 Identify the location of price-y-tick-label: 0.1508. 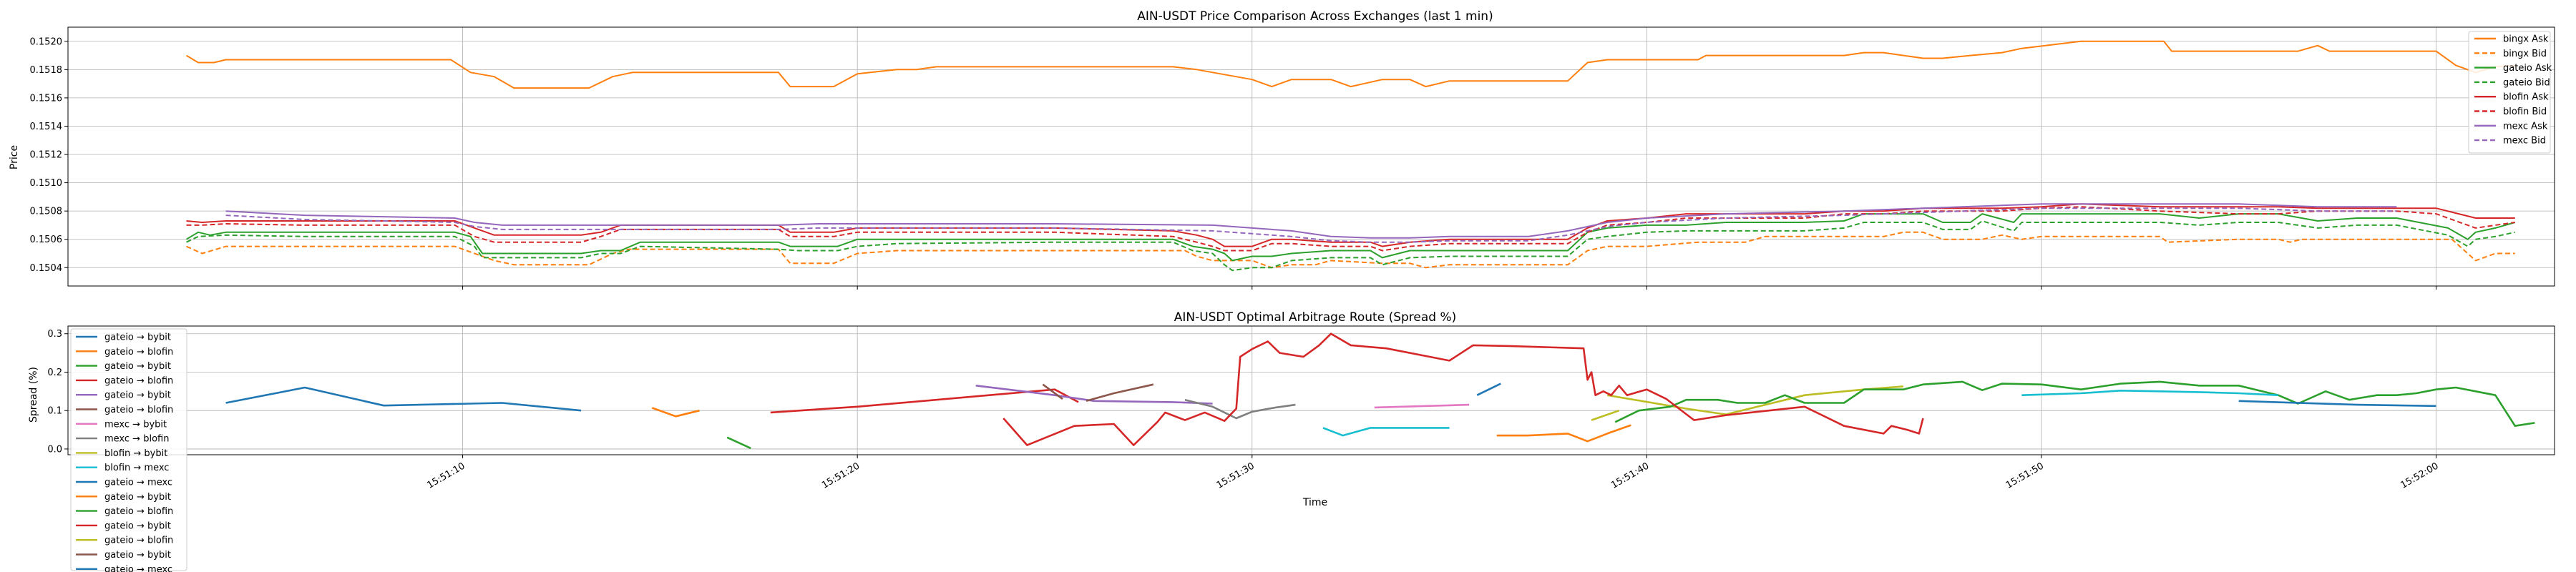
(46, 212).